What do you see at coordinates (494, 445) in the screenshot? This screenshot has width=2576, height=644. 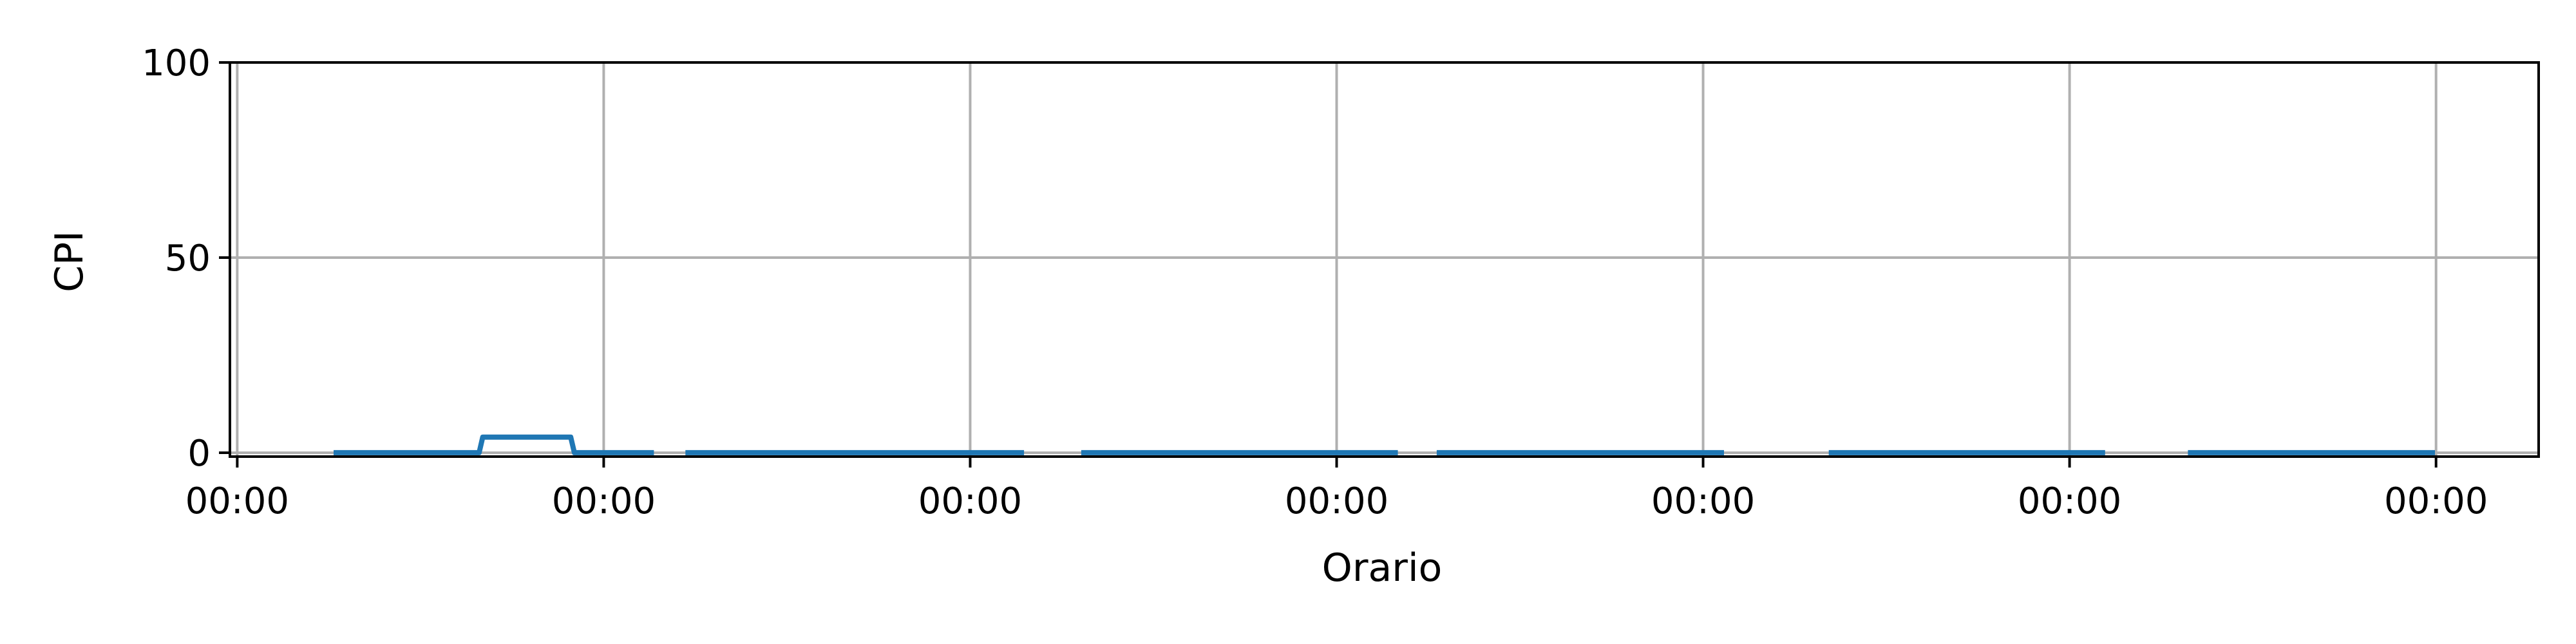 I see `cpi-series-segment` at bounding box center [494, 445].